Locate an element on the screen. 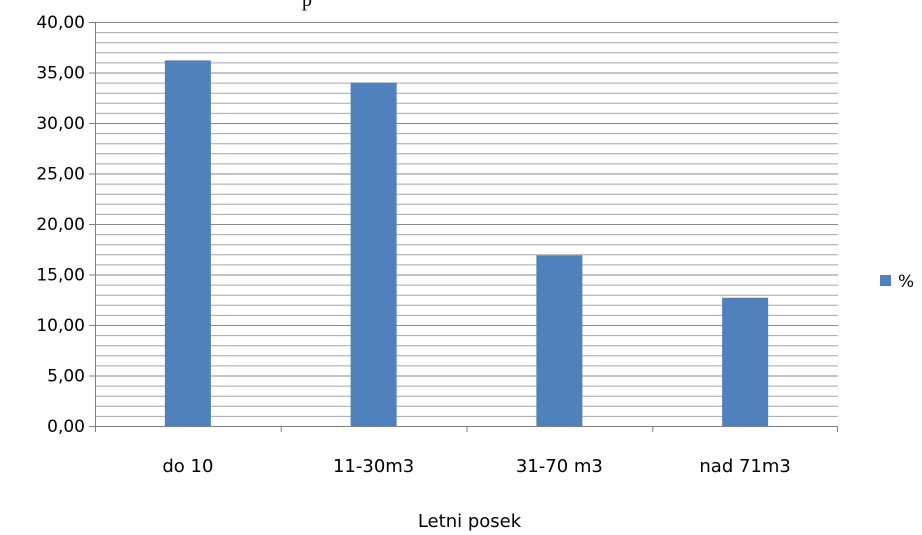  y-tick-label: 40,00 is located at coordinates (60, 23).